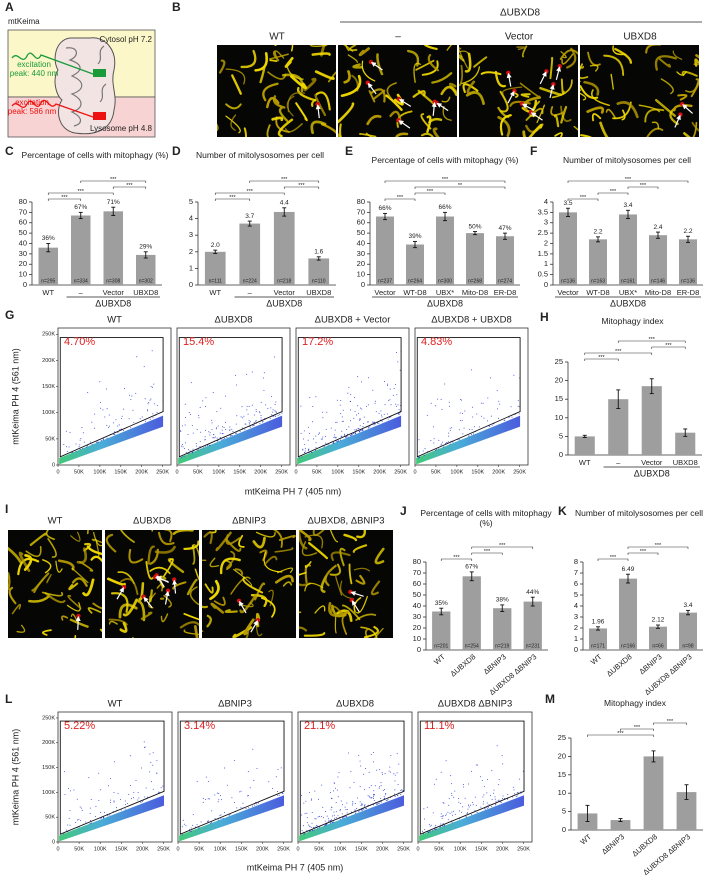 The image size is (709, 884). I want to click on image-label: –, so click(398, 37).